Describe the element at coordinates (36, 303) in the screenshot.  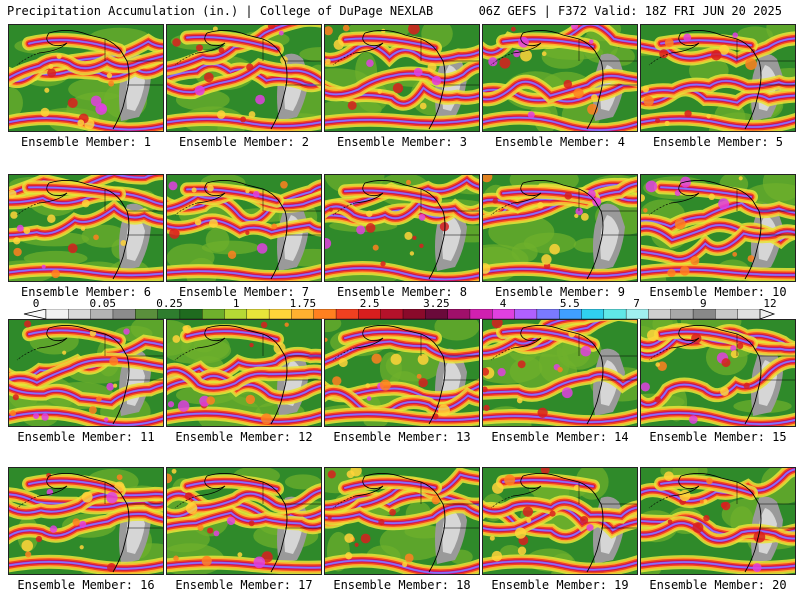
I see `colorbar-tick-label: 0` at that location.